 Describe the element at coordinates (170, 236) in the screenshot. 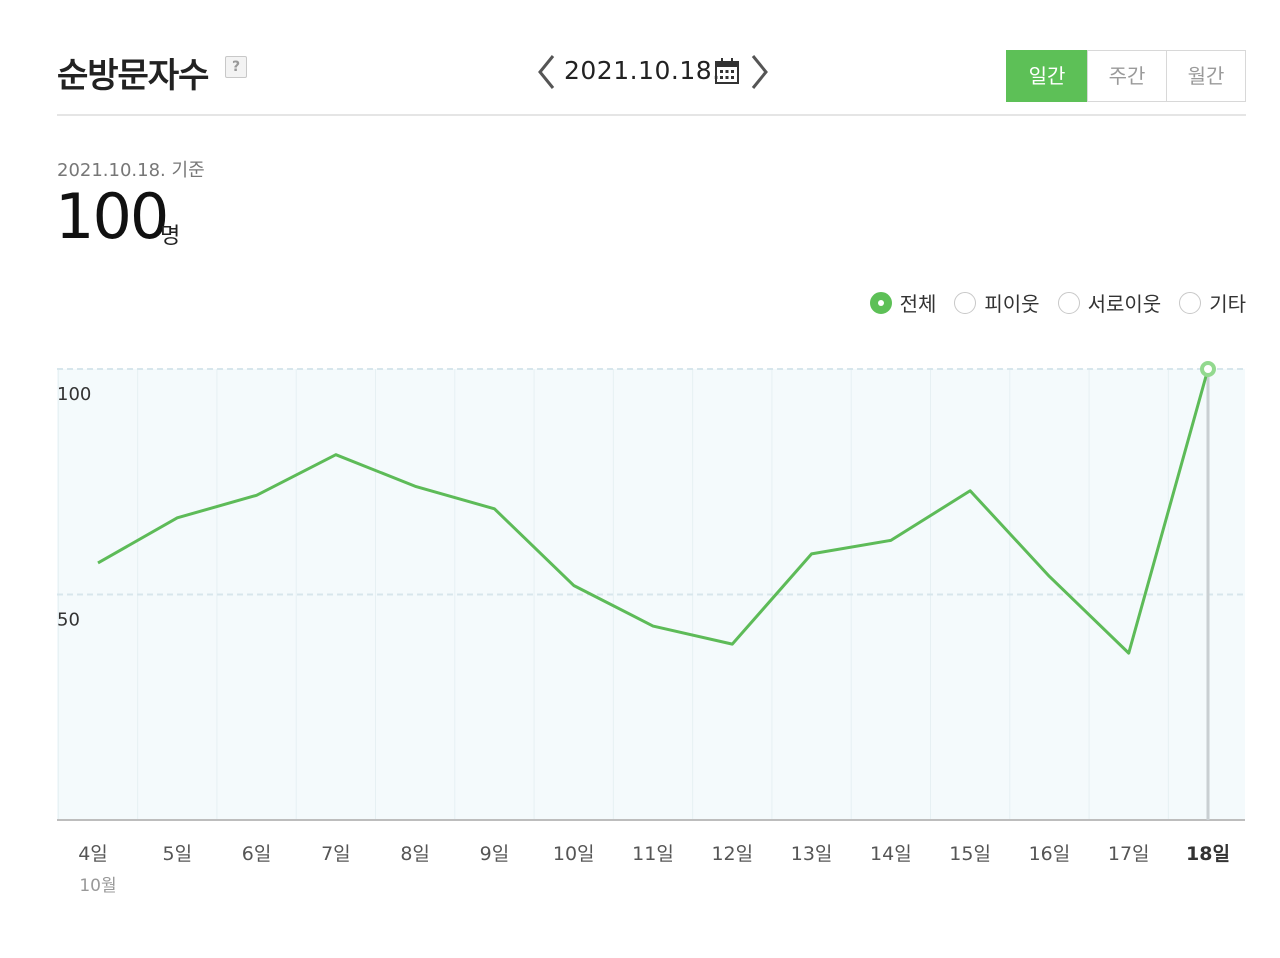

I see `visitor-unit: 명` at that location.